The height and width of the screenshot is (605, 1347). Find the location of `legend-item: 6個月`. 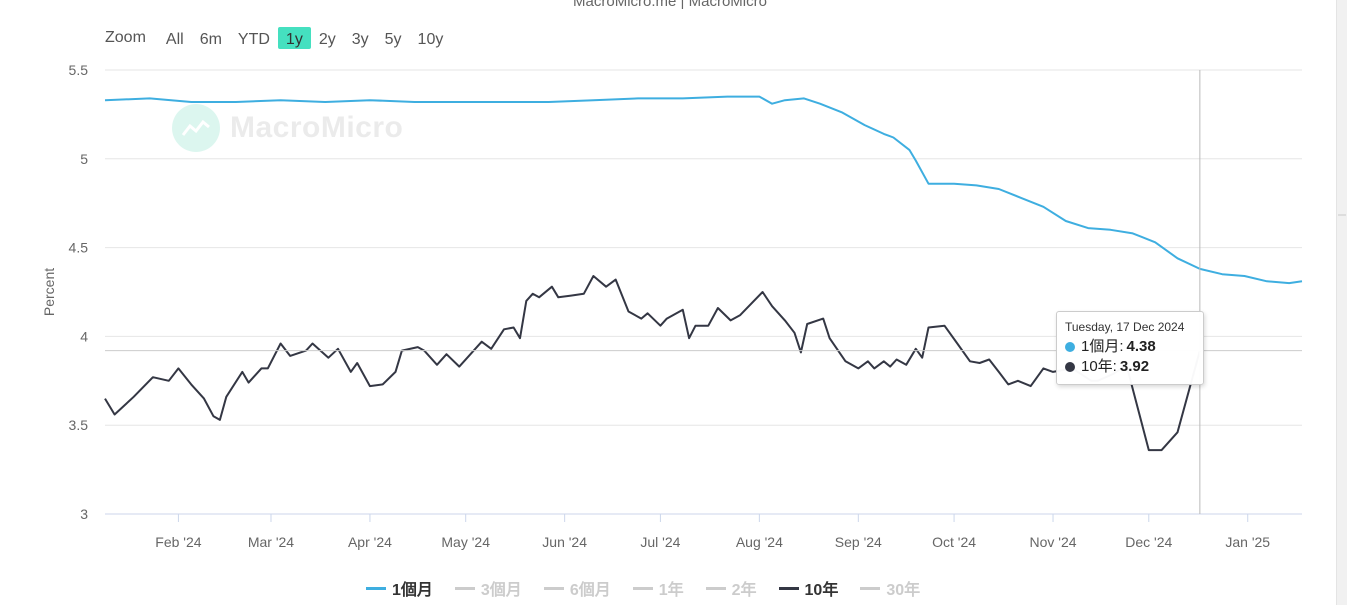

legend-item: 6個月 is located at coordinates (577, 588).